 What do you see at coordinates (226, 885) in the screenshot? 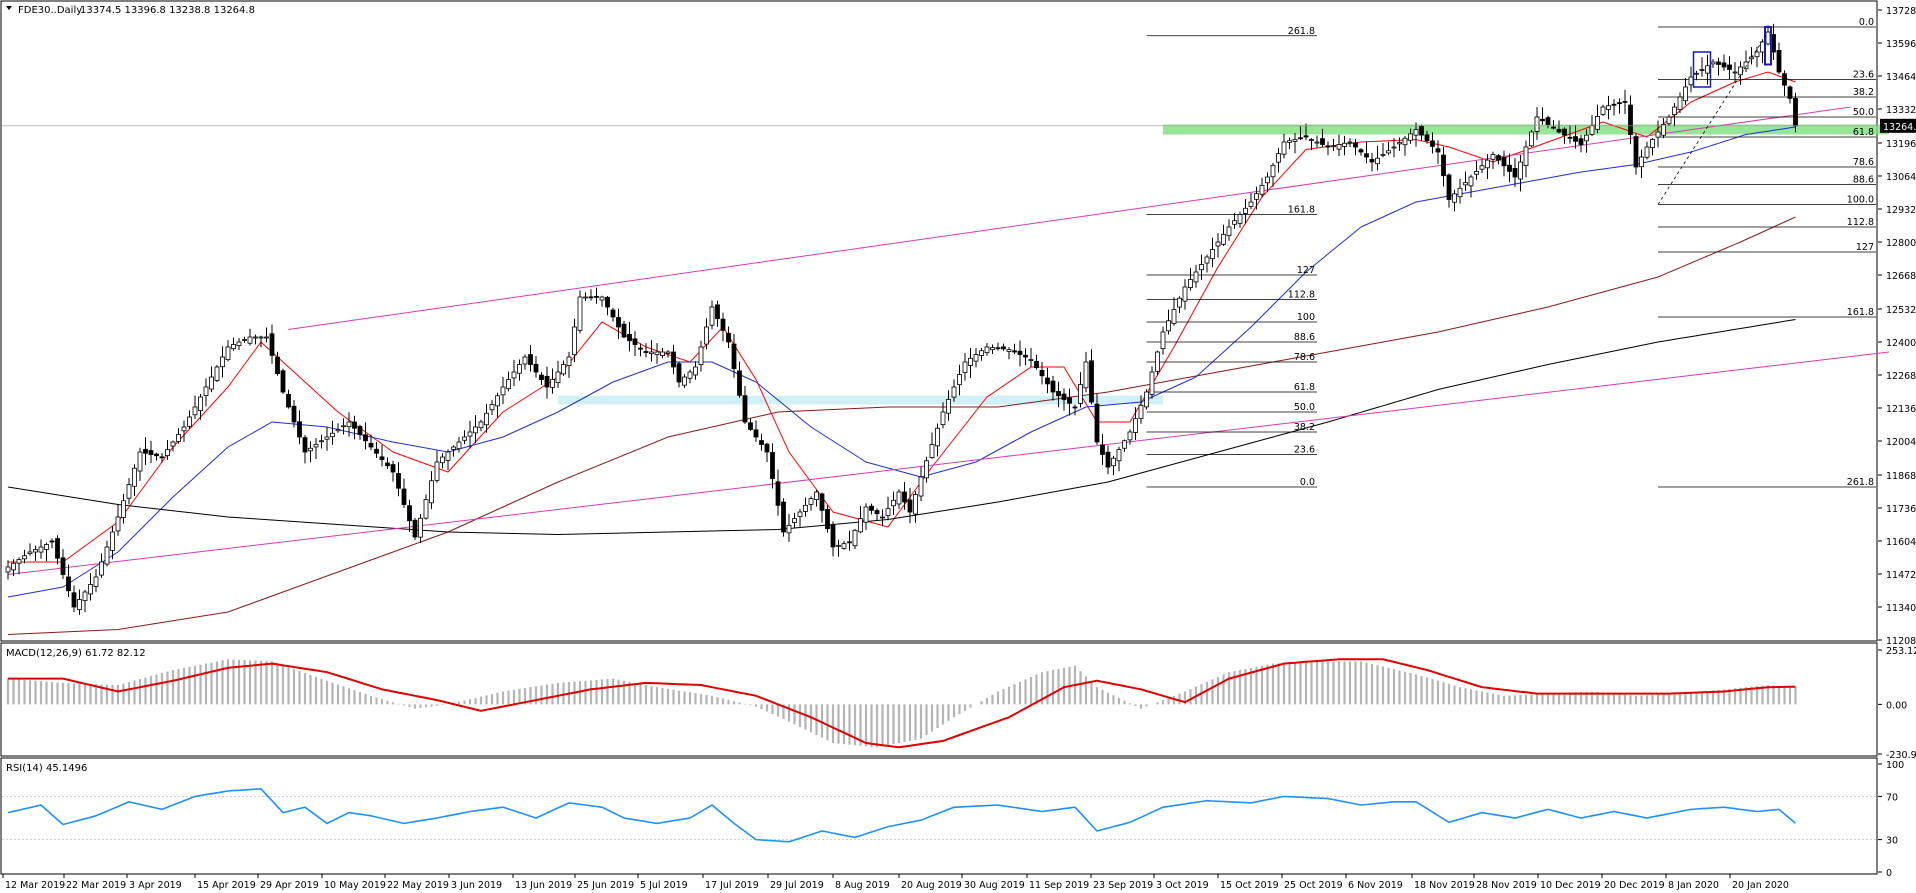
I see `time-tick-label: 15 Apr 2019` at bounding box center [226, 885].